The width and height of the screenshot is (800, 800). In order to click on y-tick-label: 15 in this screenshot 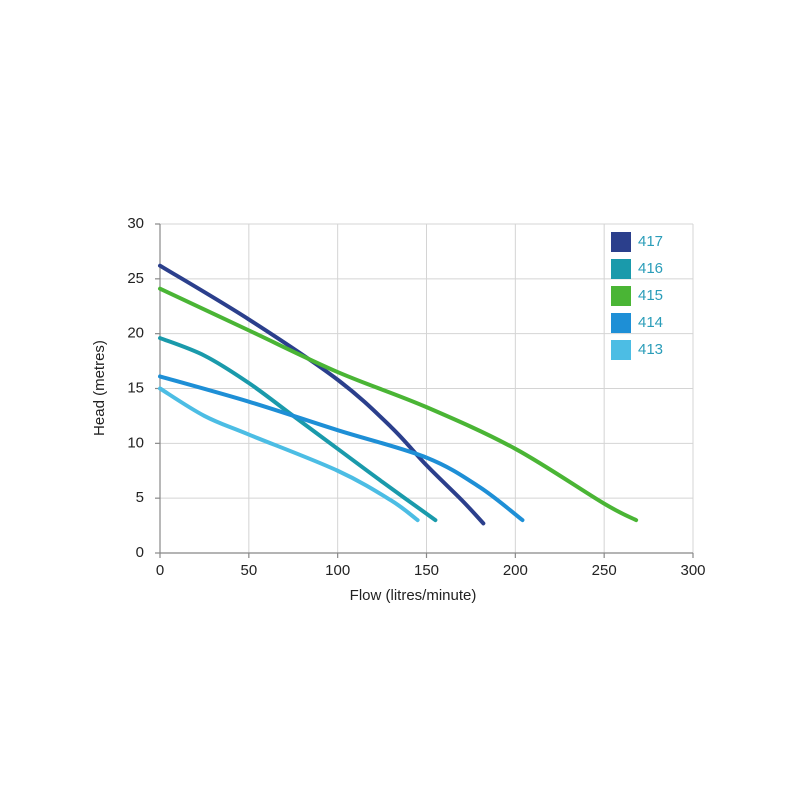, I will do `click(135, 387)`.